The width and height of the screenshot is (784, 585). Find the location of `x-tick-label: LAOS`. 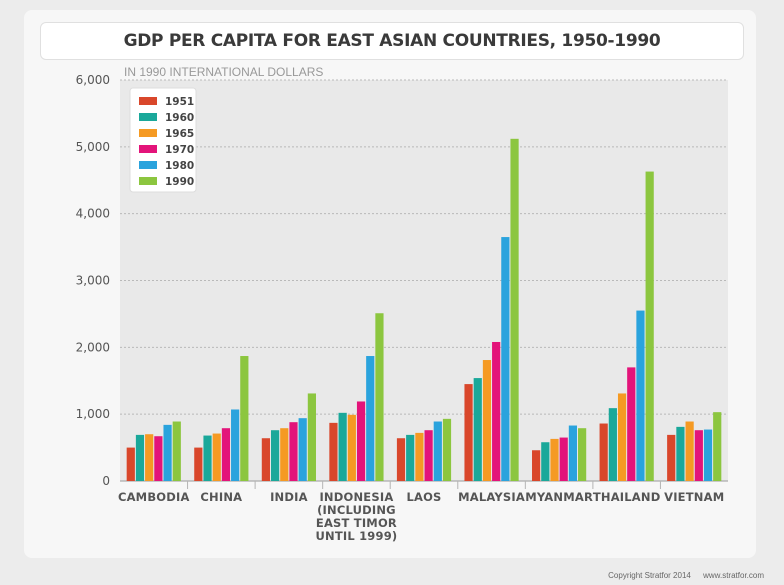

x-tick-label: LAOS is located at coordinates (423, 497).